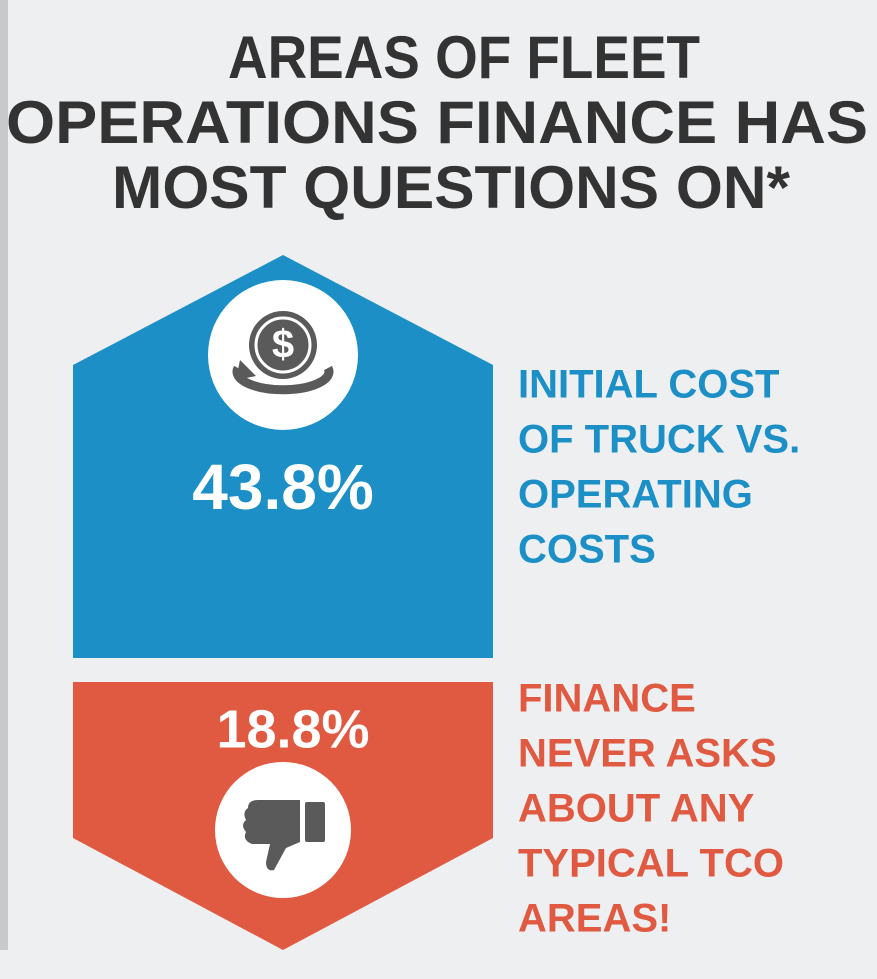 The height and width of the screenshot is (979, 877). I want to click on item-label-line: FINANCE, so click(607, 699).